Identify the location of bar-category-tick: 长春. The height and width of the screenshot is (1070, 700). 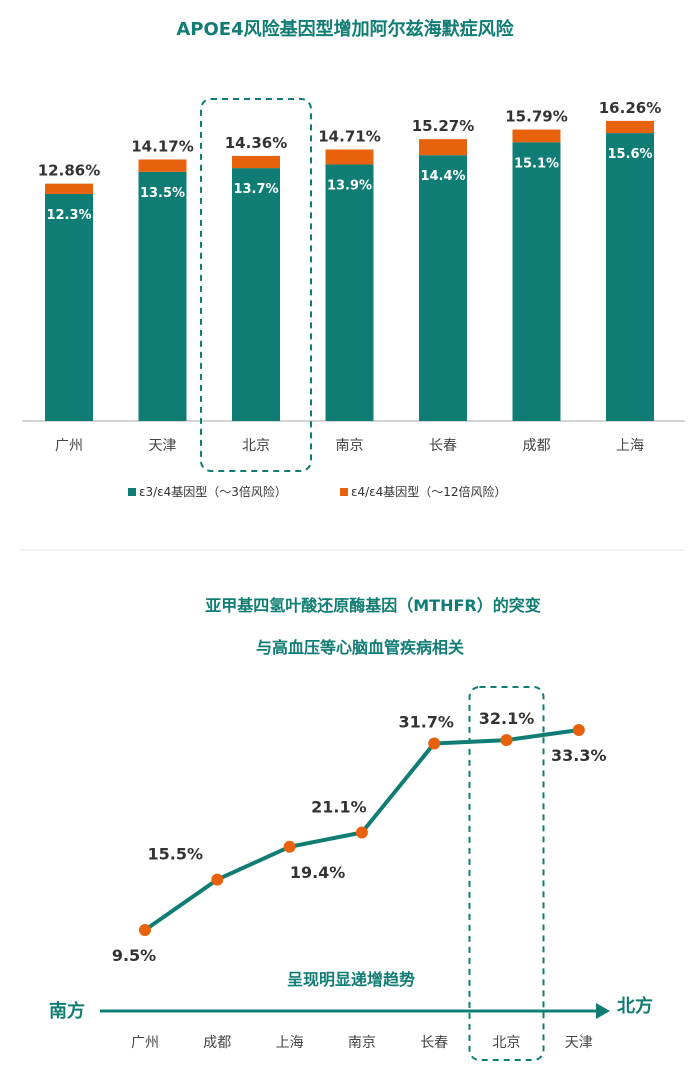
(443, 446).